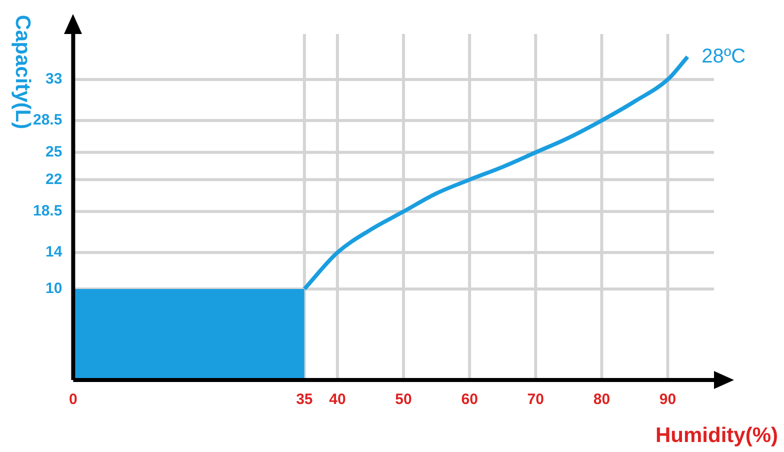 Image resolution: width=784 pixels, height=452 pixels. What do you see at coordinates (403, 399) in the screenshot?
I see `x-tick-label: 50` at bounding box center [403, 399].